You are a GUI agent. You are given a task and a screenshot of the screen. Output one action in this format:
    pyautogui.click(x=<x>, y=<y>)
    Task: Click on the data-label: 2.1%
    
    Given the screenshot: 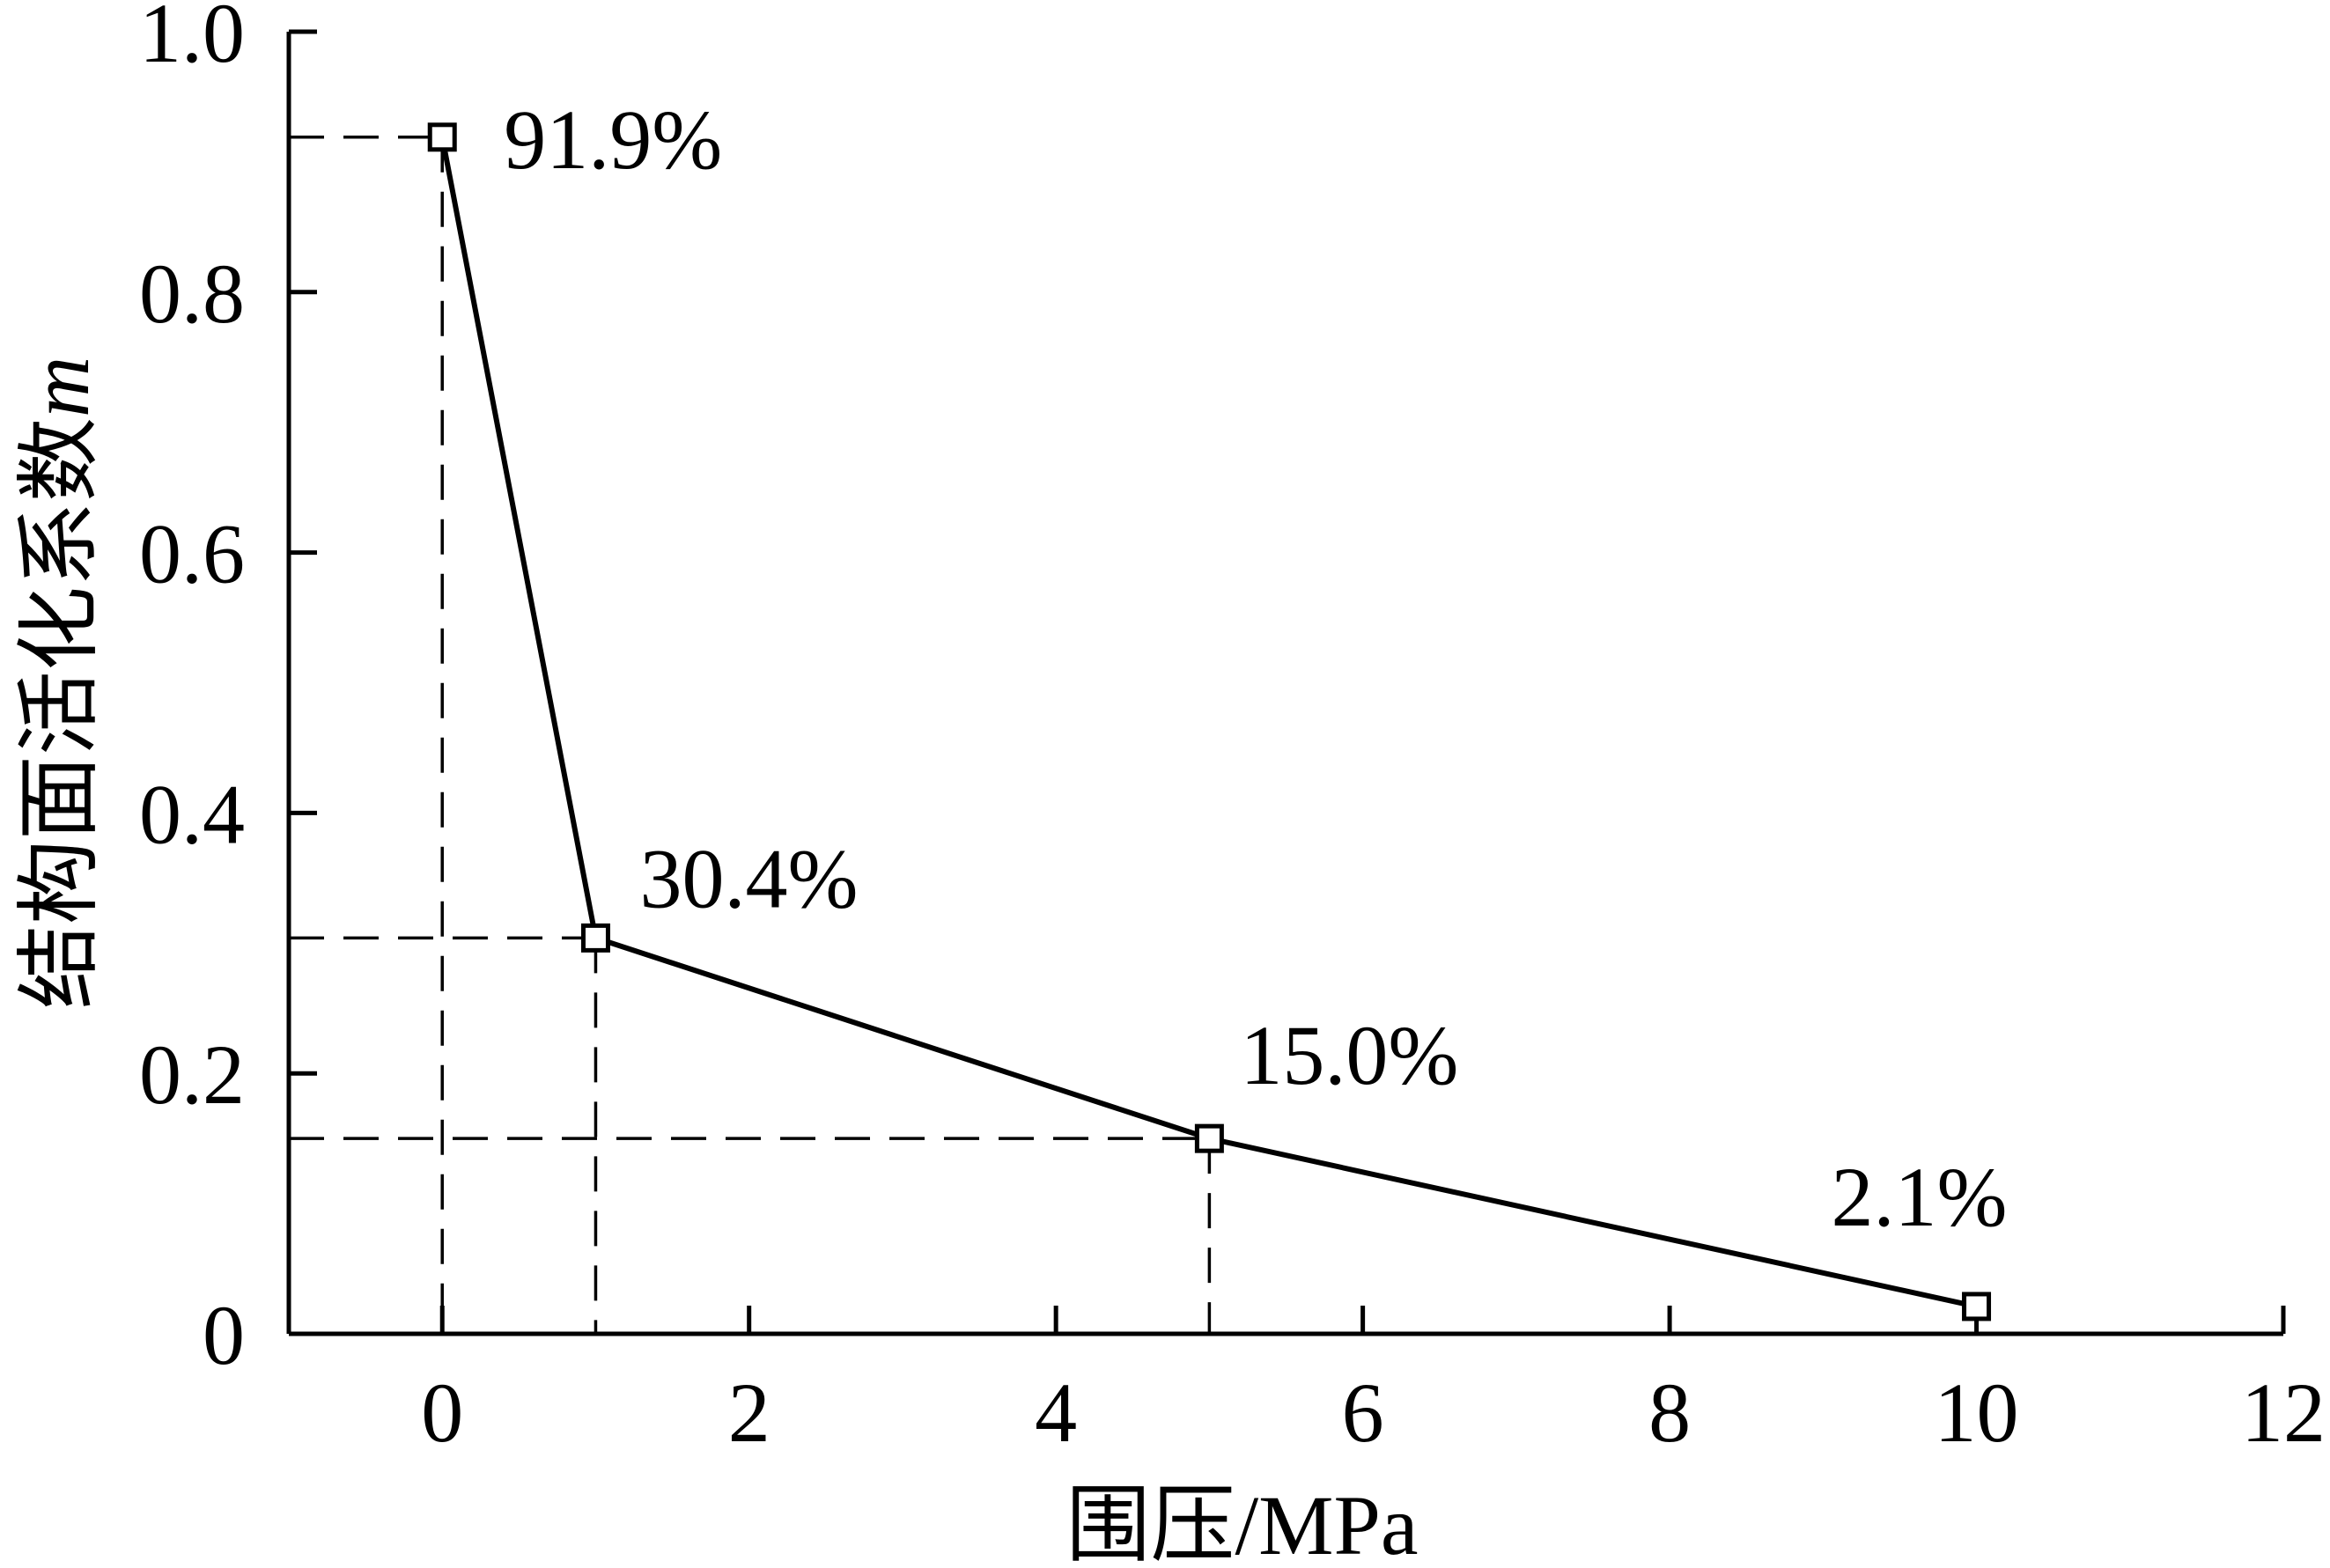 What is the action you would take?
    pyautogui.click(x=1920, y=1197)
    